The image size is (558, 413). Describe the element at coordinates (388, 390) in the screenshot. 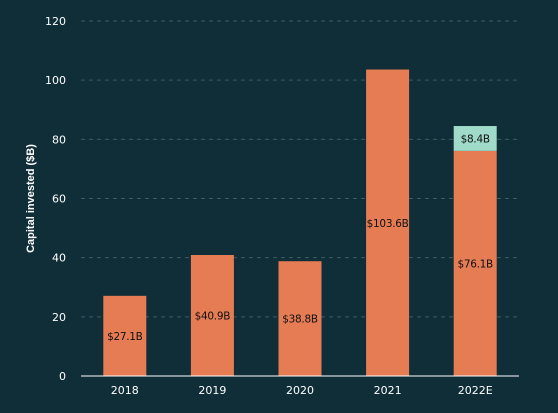

I see `x-tick-label: 2021` at that location.